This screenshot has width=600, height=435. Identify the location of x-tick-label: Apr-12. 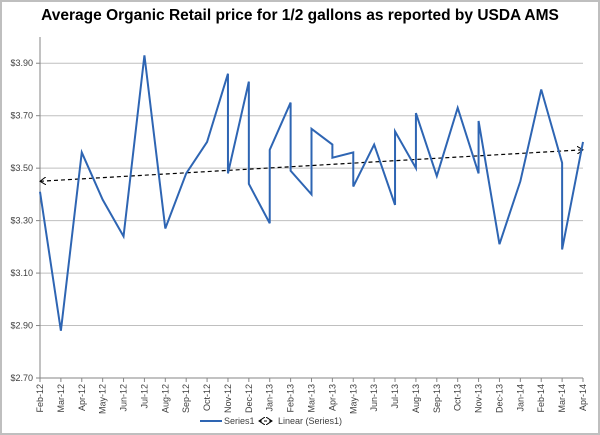
(82, 397).